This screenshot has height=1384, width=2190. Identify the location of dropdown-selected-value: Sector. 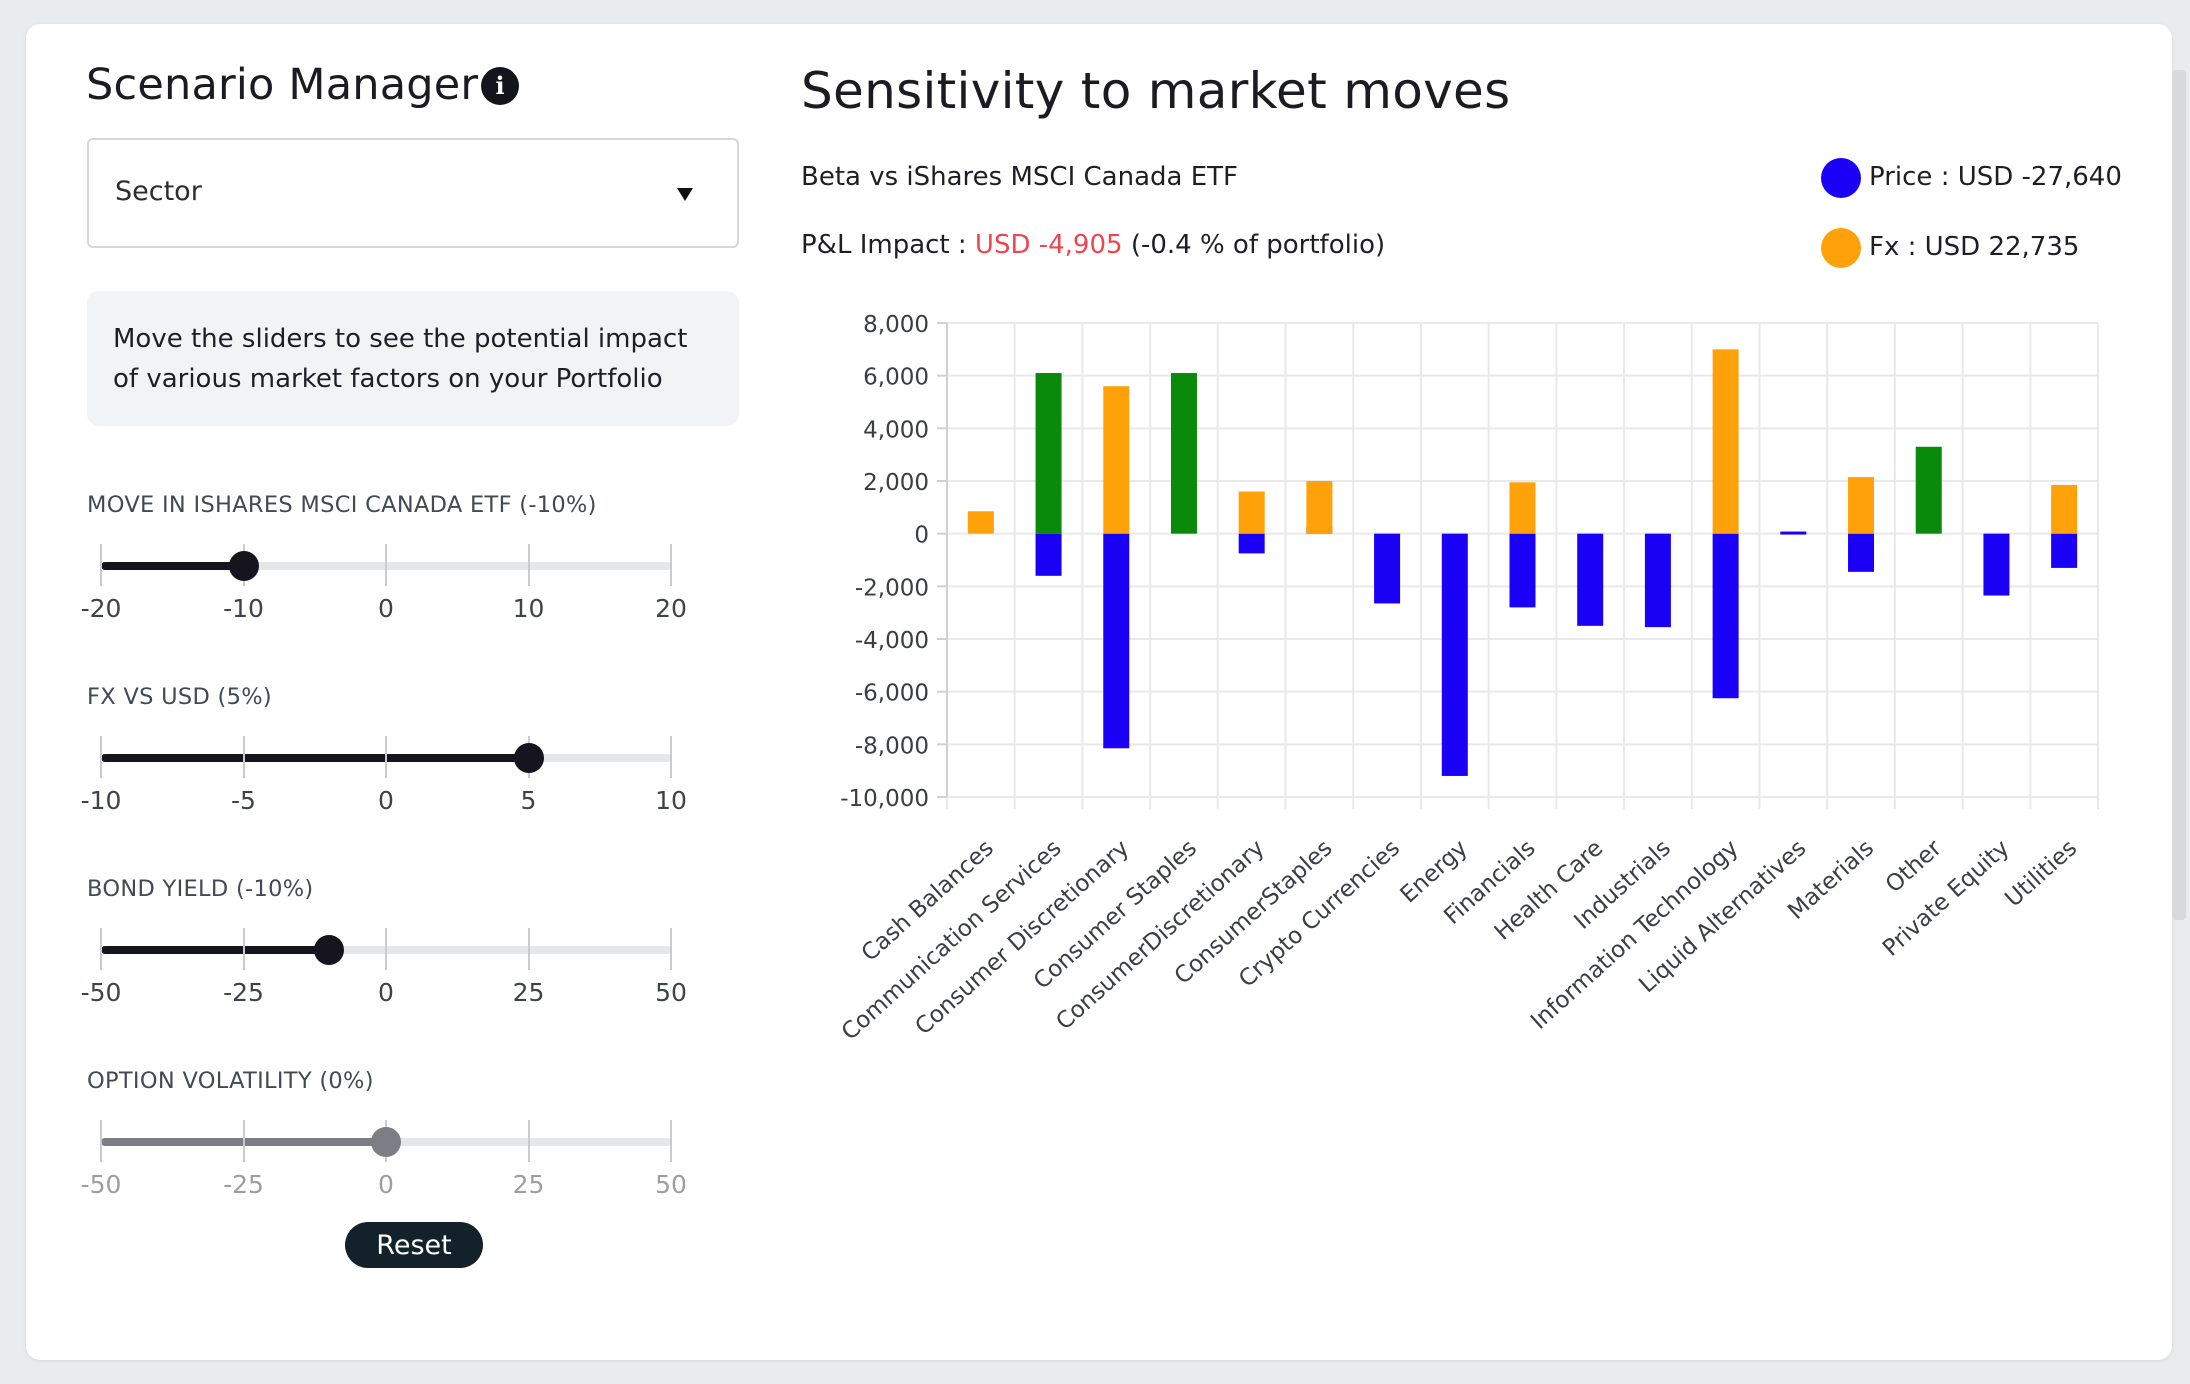
(158, 191).